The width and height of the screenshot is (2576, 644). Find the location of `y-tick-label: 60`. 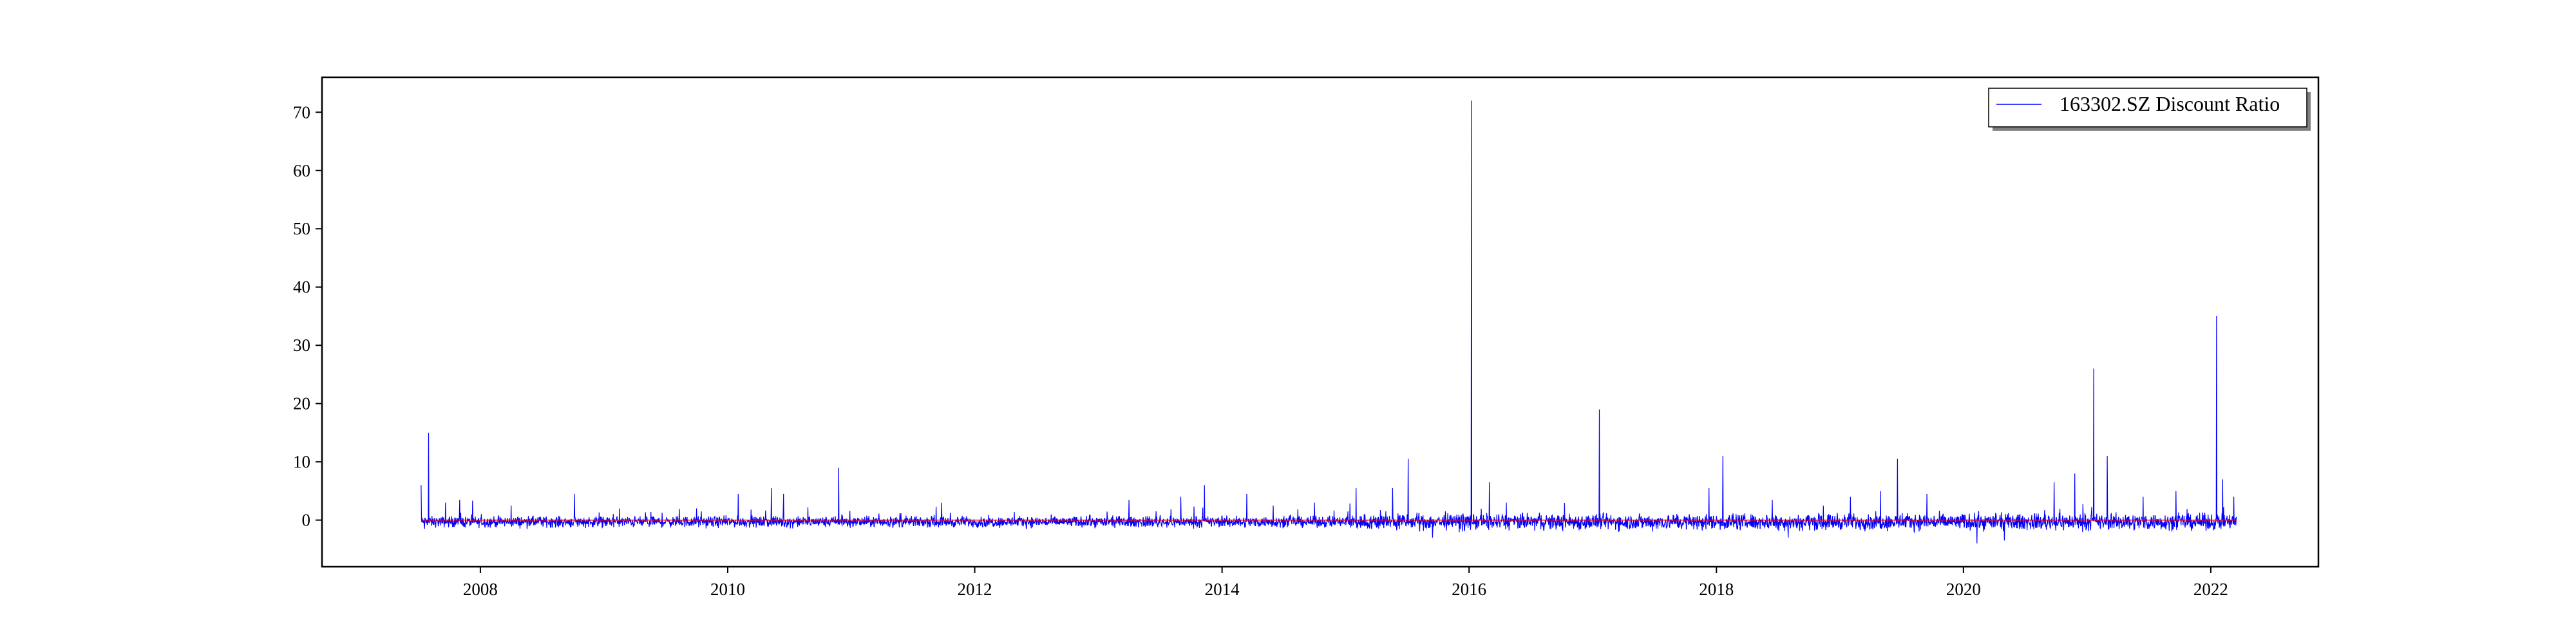

y-tick-label: 60 is located at coordinates (301, 170).